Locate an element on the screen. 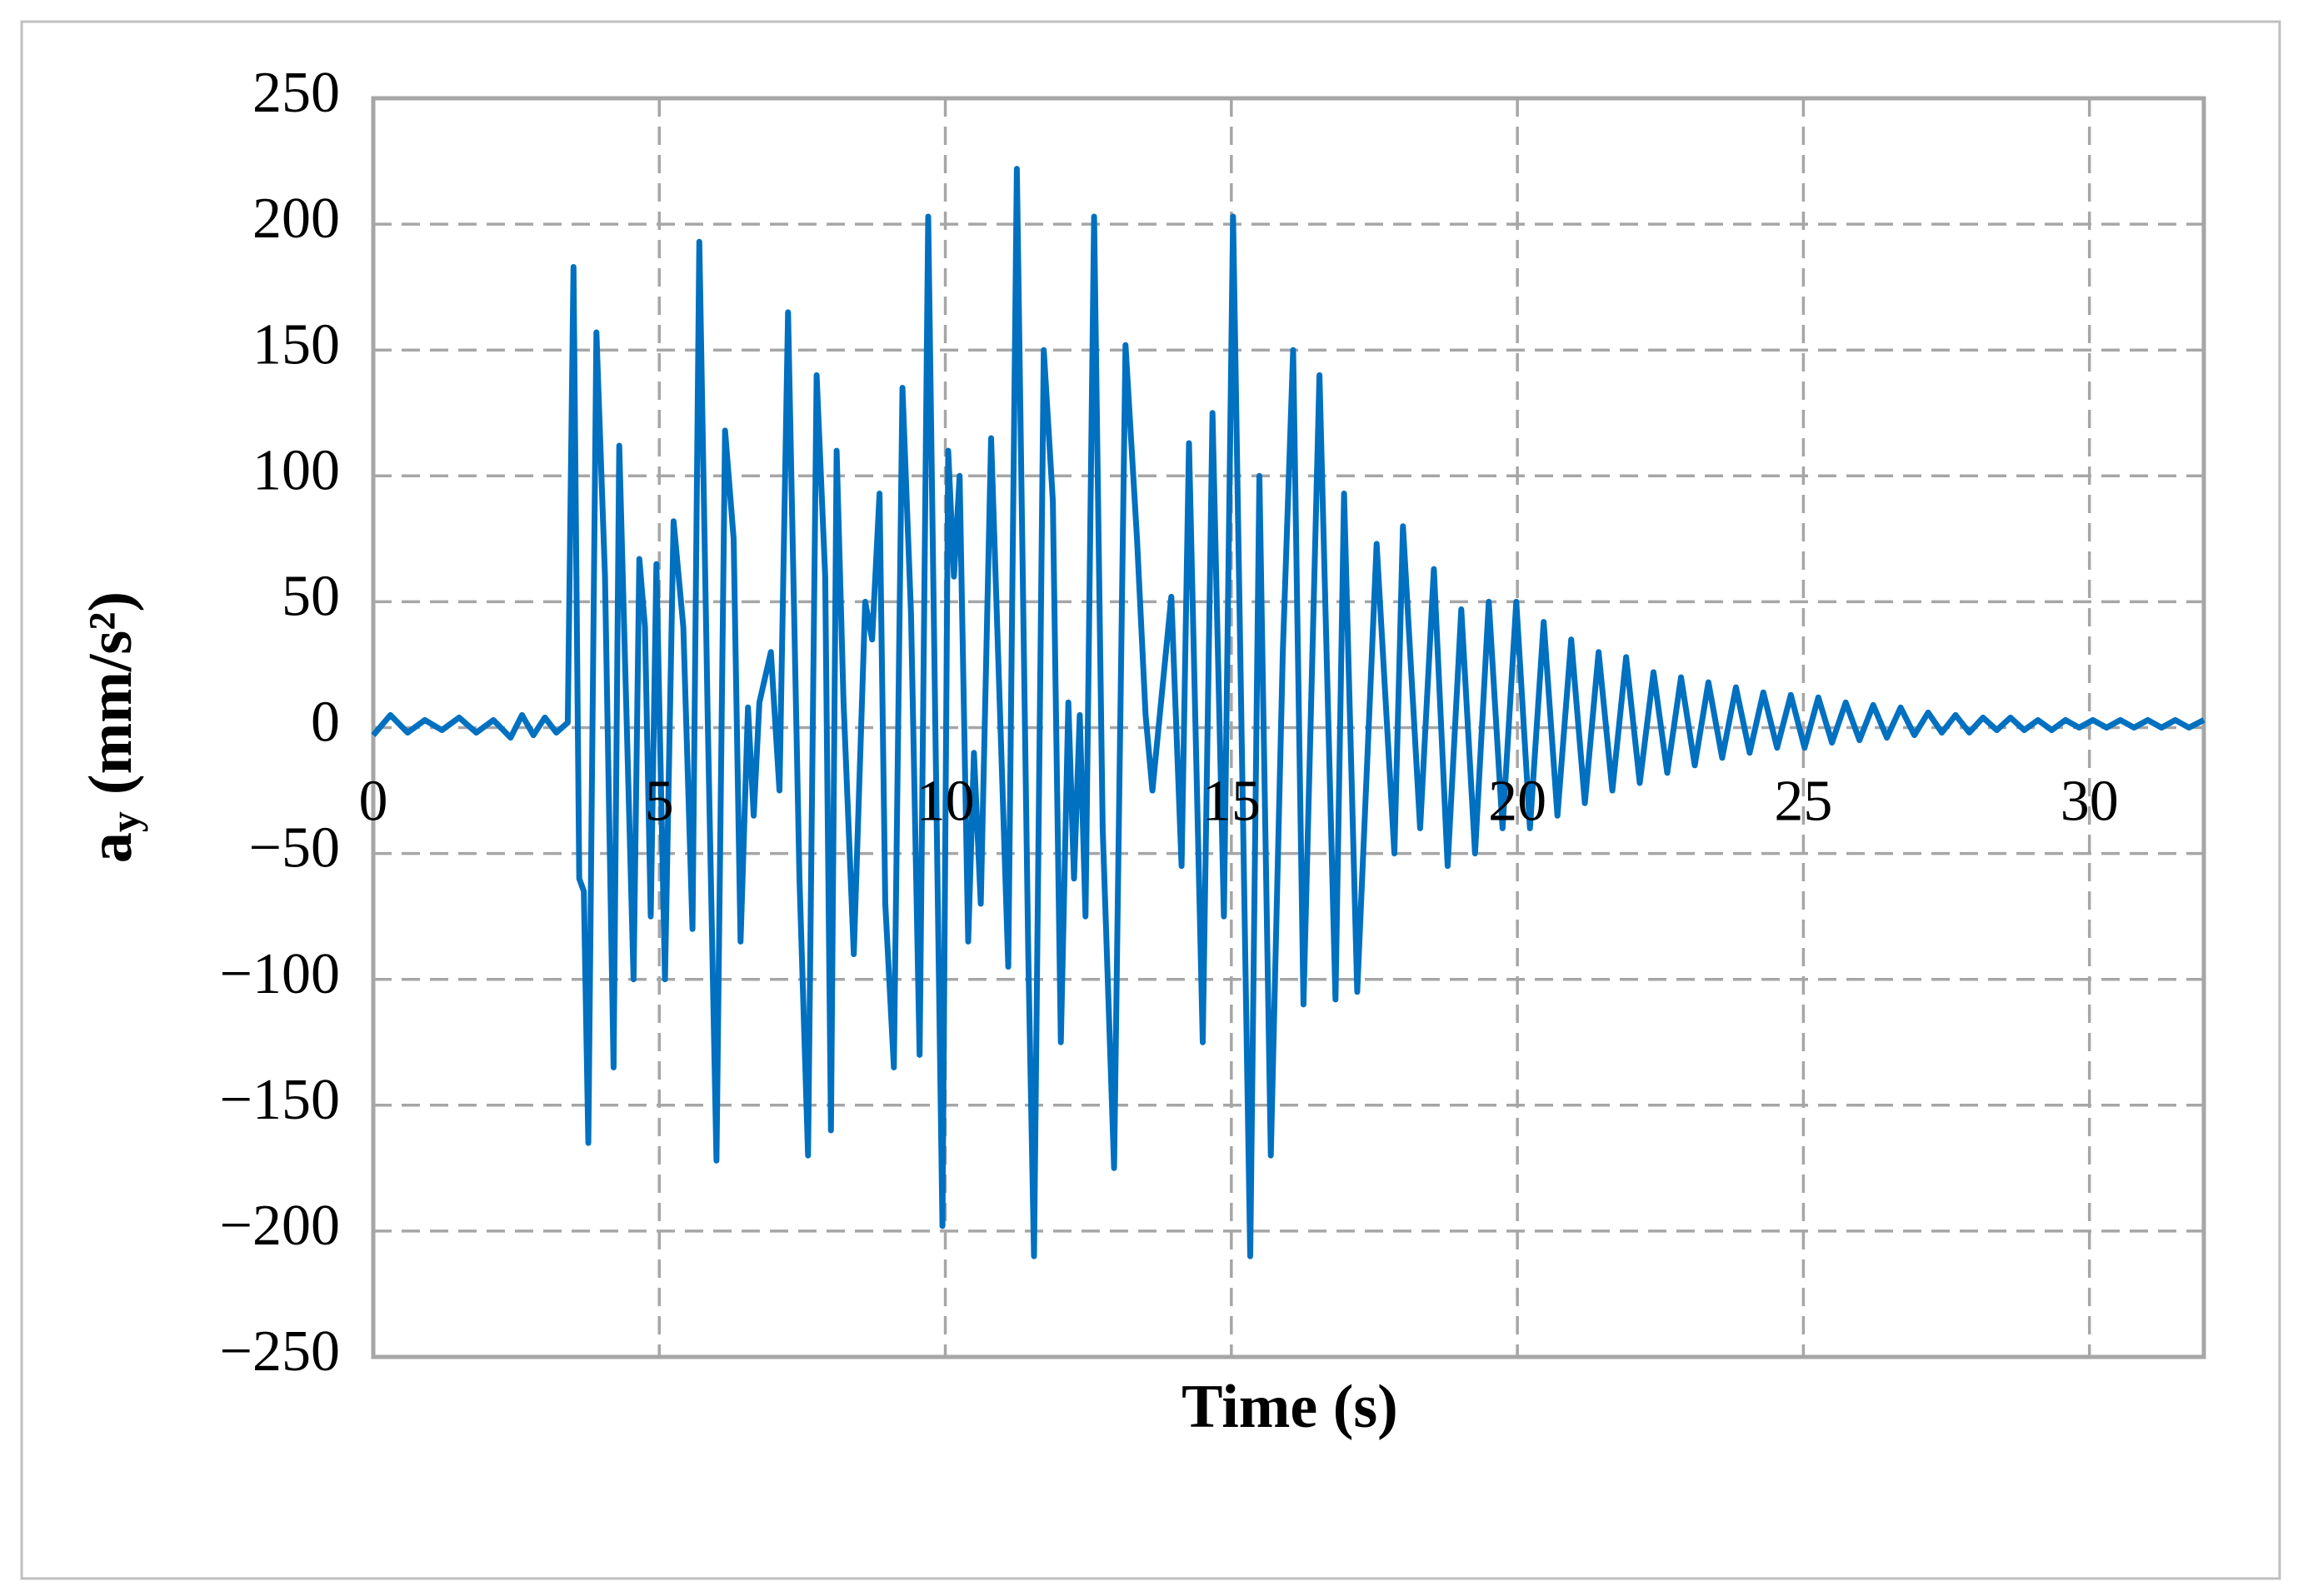 This screenshot has width=2303, height=1596. x-tick-label: 30 is located at coordinates (2090, 802).